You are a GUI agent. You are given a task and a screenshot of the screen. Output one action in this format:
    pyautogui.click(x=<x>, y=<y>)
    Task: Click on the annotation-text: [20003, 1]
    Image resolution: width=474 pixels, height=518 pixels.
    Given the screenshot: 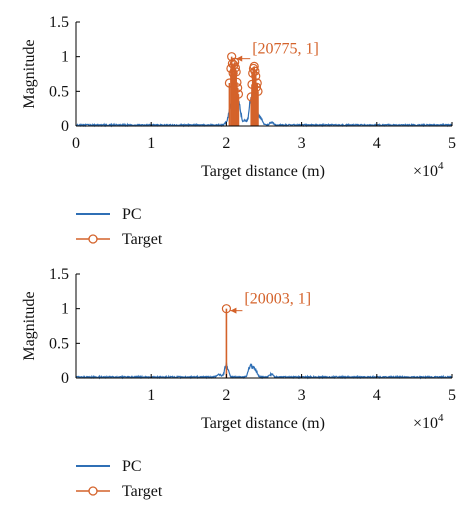 What is the action you would take?
    pyautogui.click(x=277, y=299)
    